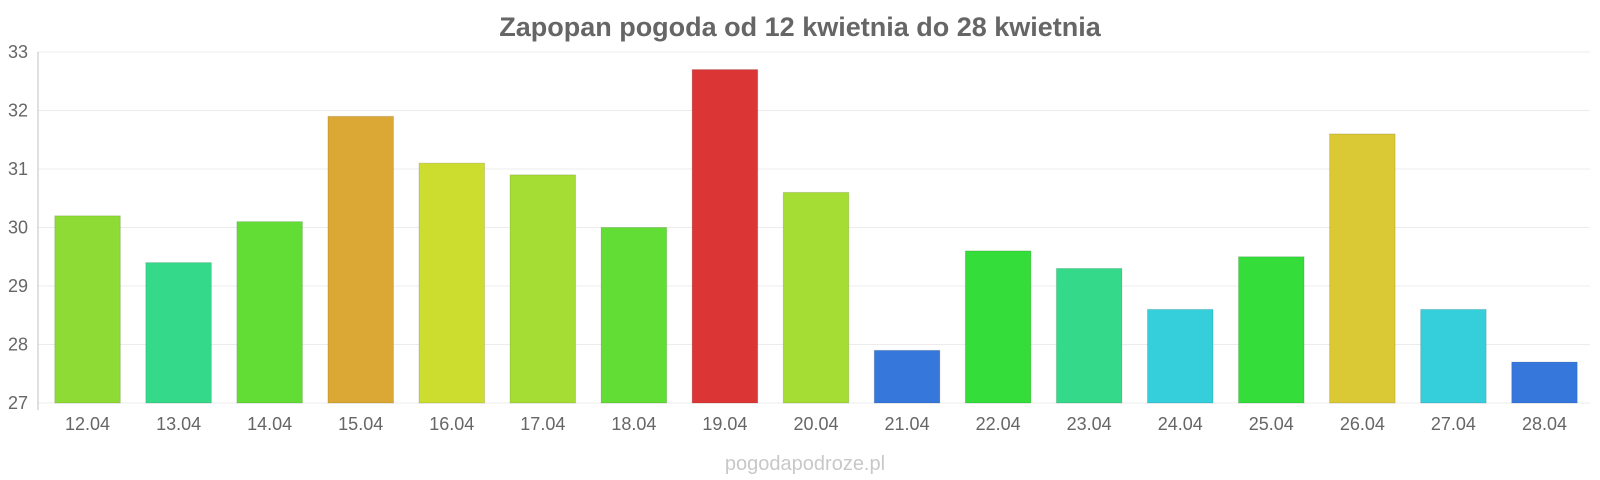 Image resolution: width=1600 pixels, height=480 pixels. I want to click on bar-25.04, so click(1271, 330).